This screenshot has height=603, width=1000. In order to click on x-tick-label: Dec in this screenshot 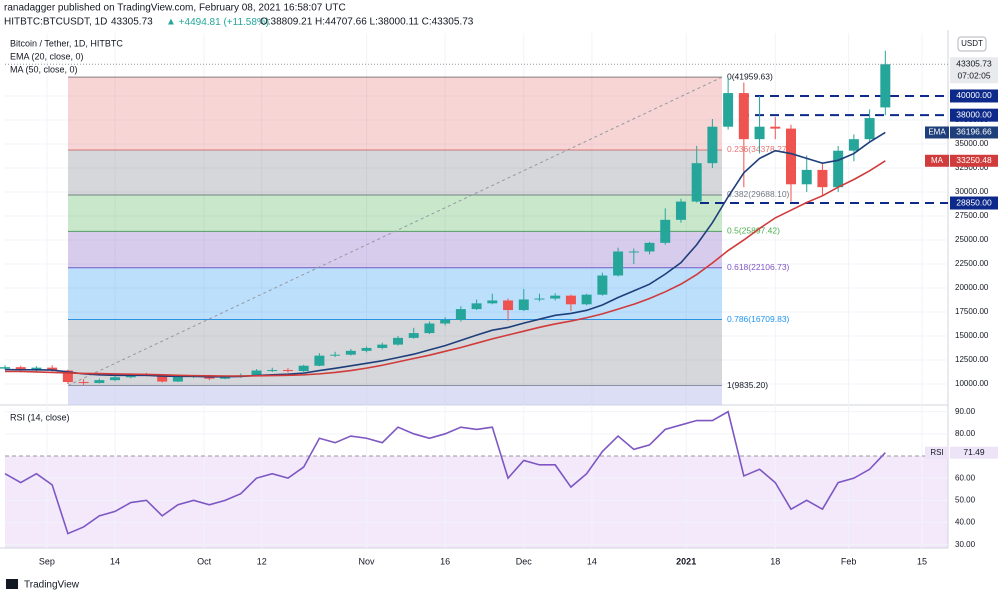, I will do `click(524, 561)`.